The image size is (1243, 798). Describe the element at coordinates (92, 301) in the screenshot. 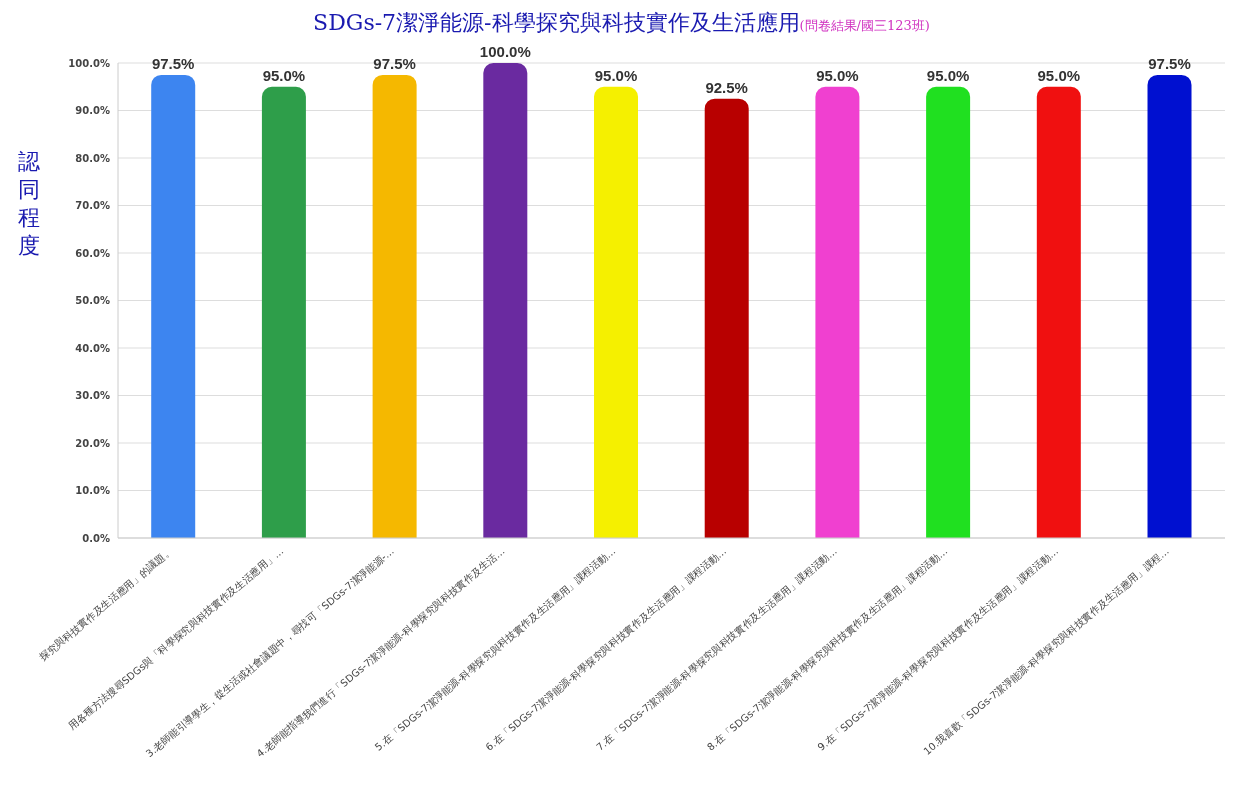

I see `y-tick-label: 50.0%` at that location.